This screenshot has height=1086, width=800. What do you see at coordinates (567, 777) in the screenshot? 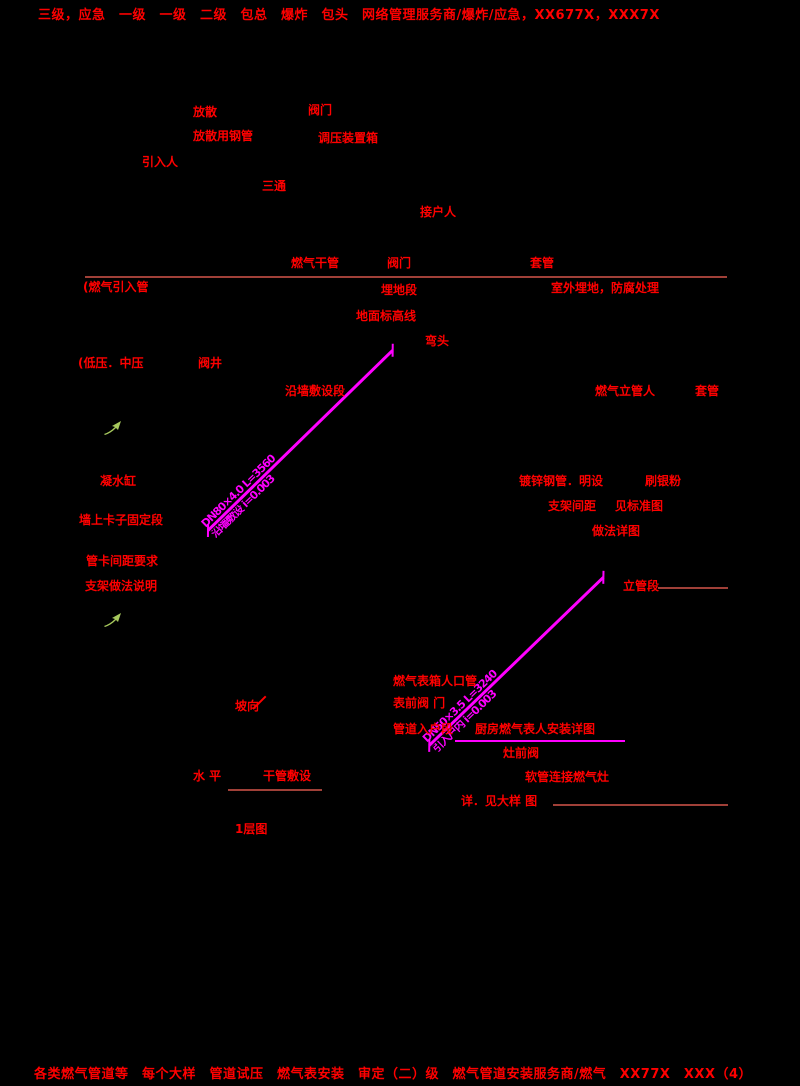
I see `annotation-label: 软管连接燃气灶` at bounding box center [567, 777].